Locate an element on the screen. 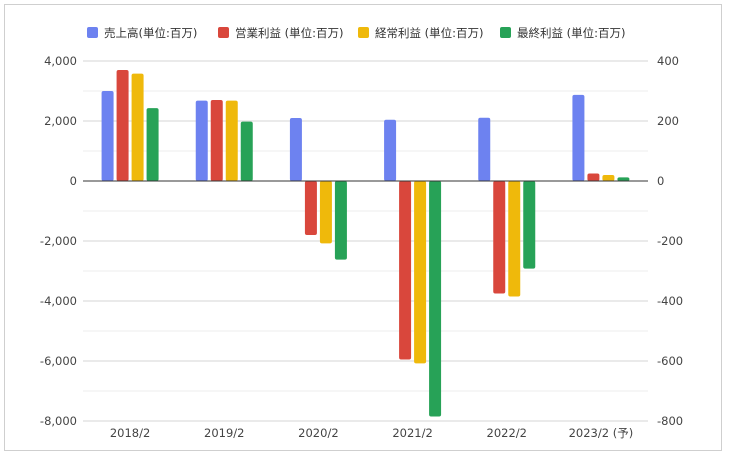  legend-label: 営業利益 (単位:百万) is located at coordinates (289, 33).